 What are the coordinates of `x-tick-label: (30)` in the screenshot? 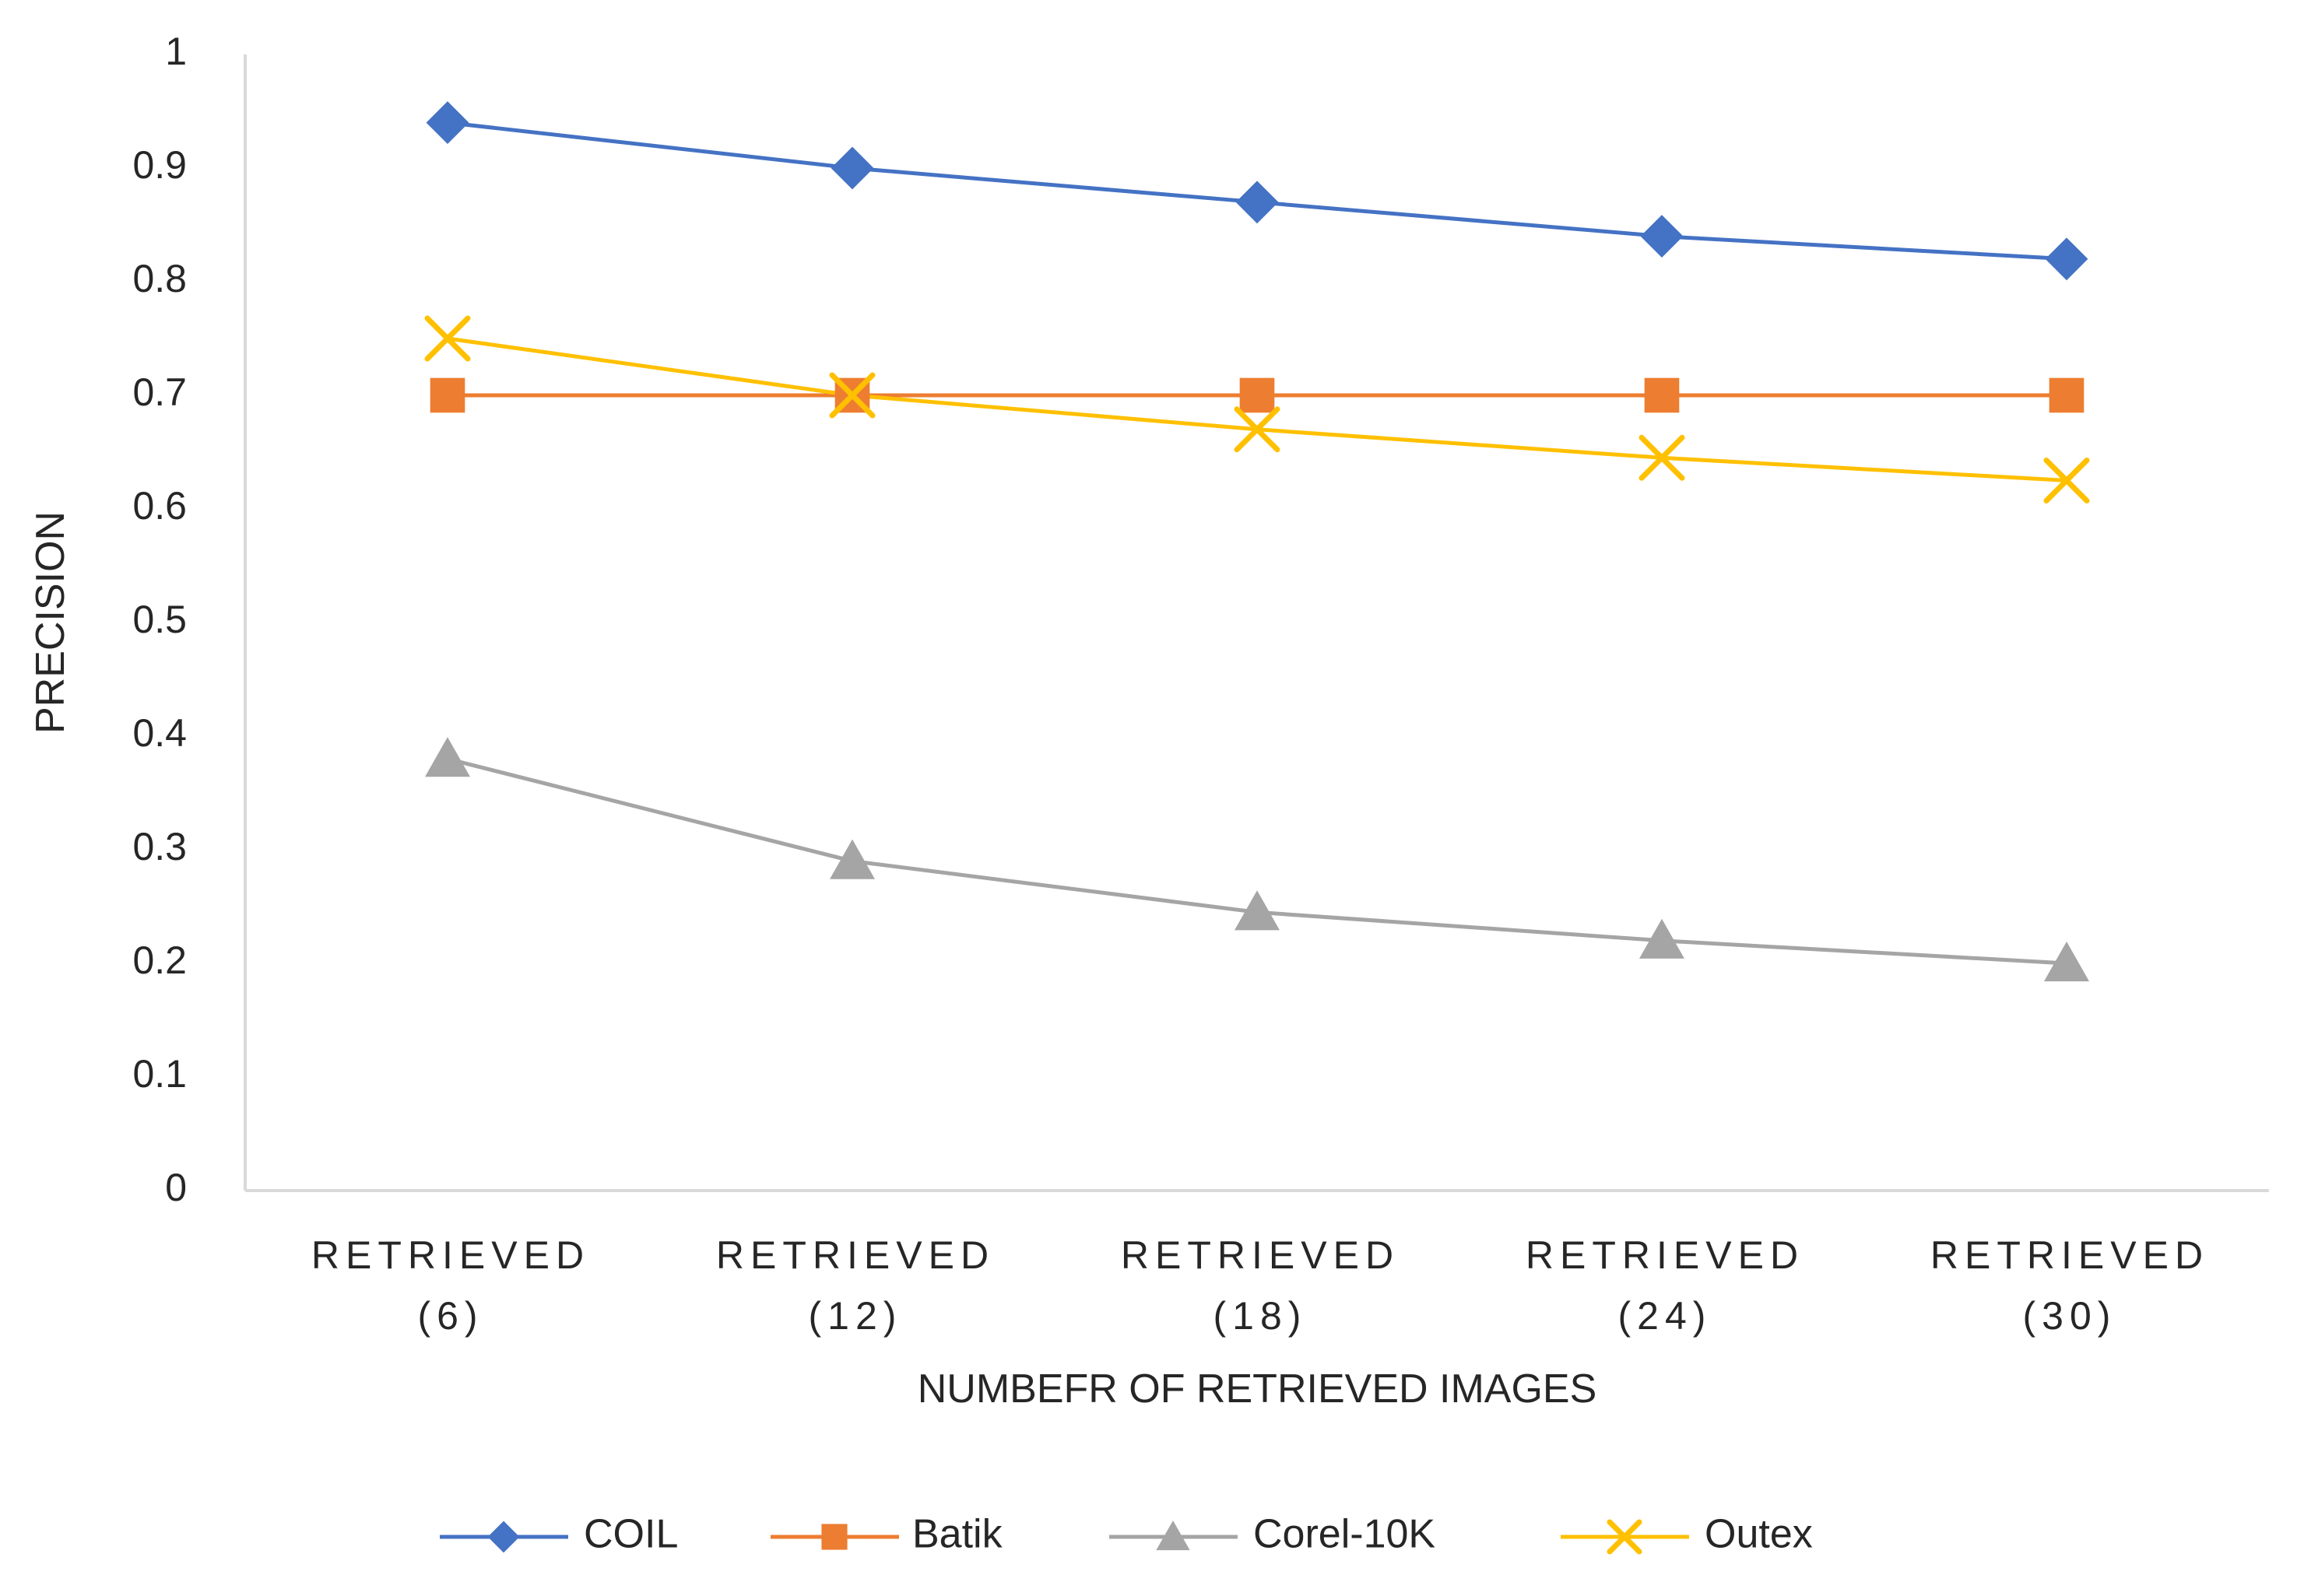 It's located at (2070, 1316).